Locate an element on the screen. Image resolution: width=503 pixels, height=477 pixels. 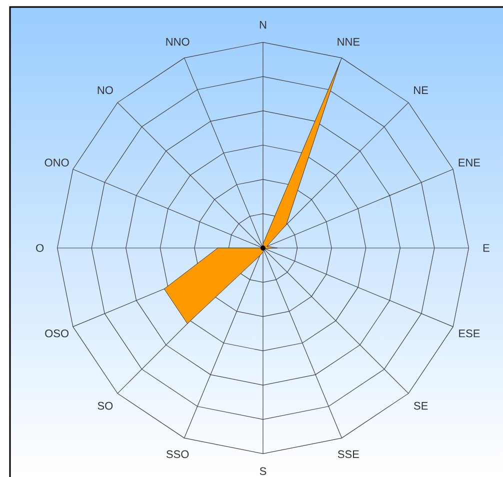
spoke-label: SSE is located at coordinates (348, 454).